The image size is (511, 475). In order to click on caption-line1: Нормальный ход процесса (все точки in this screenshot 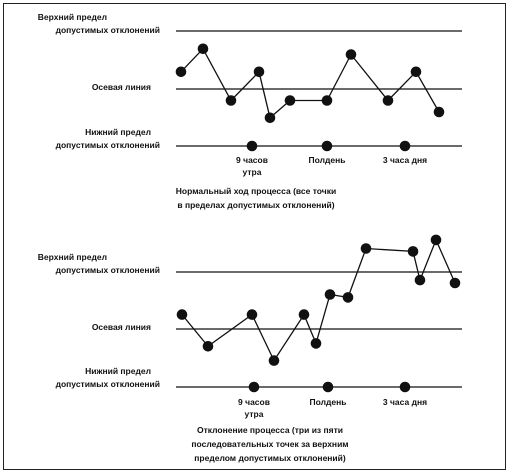, I will do `click(256, 191)`.